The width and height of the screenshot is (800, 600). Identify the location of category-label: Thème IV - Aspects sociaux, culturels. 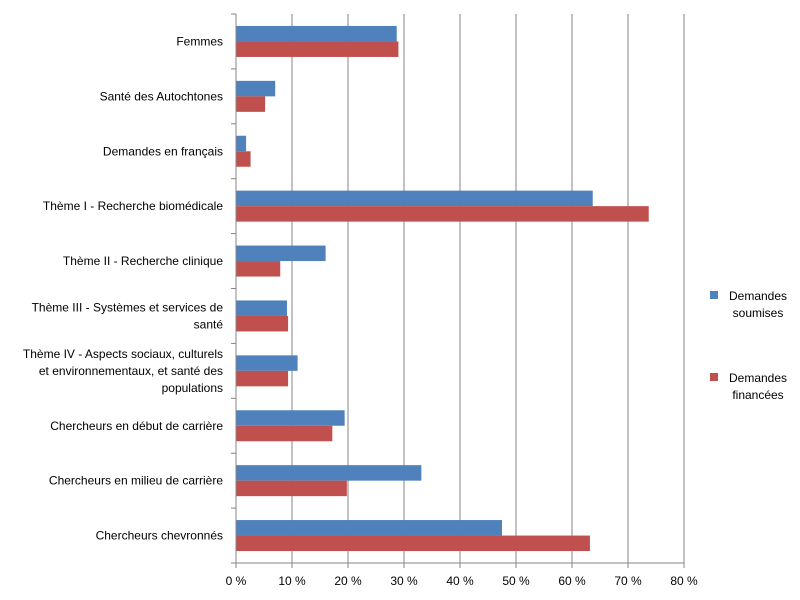
(123, 354).